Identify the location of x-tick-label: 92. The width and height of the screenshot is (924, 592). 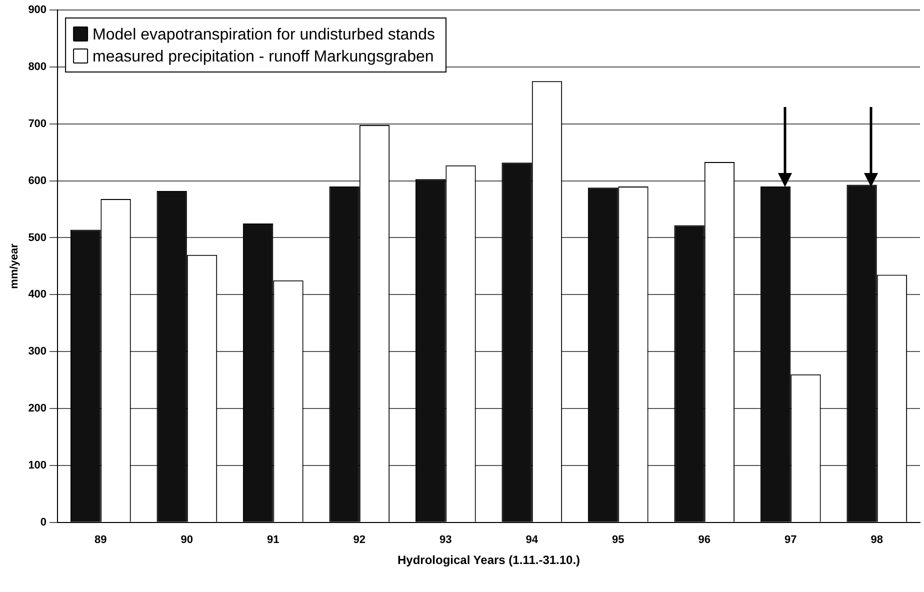
(359, 540).